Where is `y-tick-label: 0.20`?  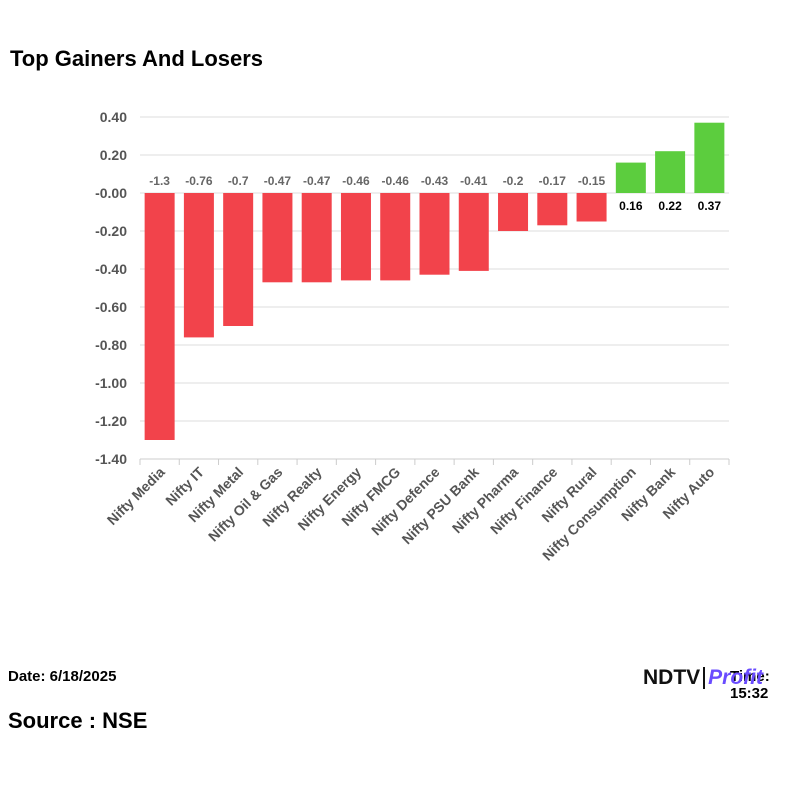 y-tick-label: 0.20 is located at coordinates (113, 155).